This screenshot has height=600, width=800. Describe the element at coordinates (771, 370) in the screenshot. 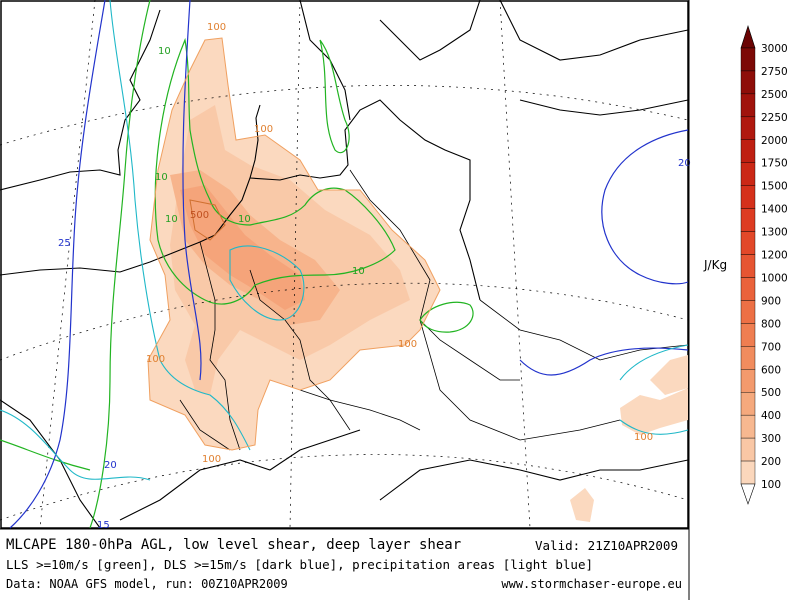

I see `legend-tick-label: 600` at that location.